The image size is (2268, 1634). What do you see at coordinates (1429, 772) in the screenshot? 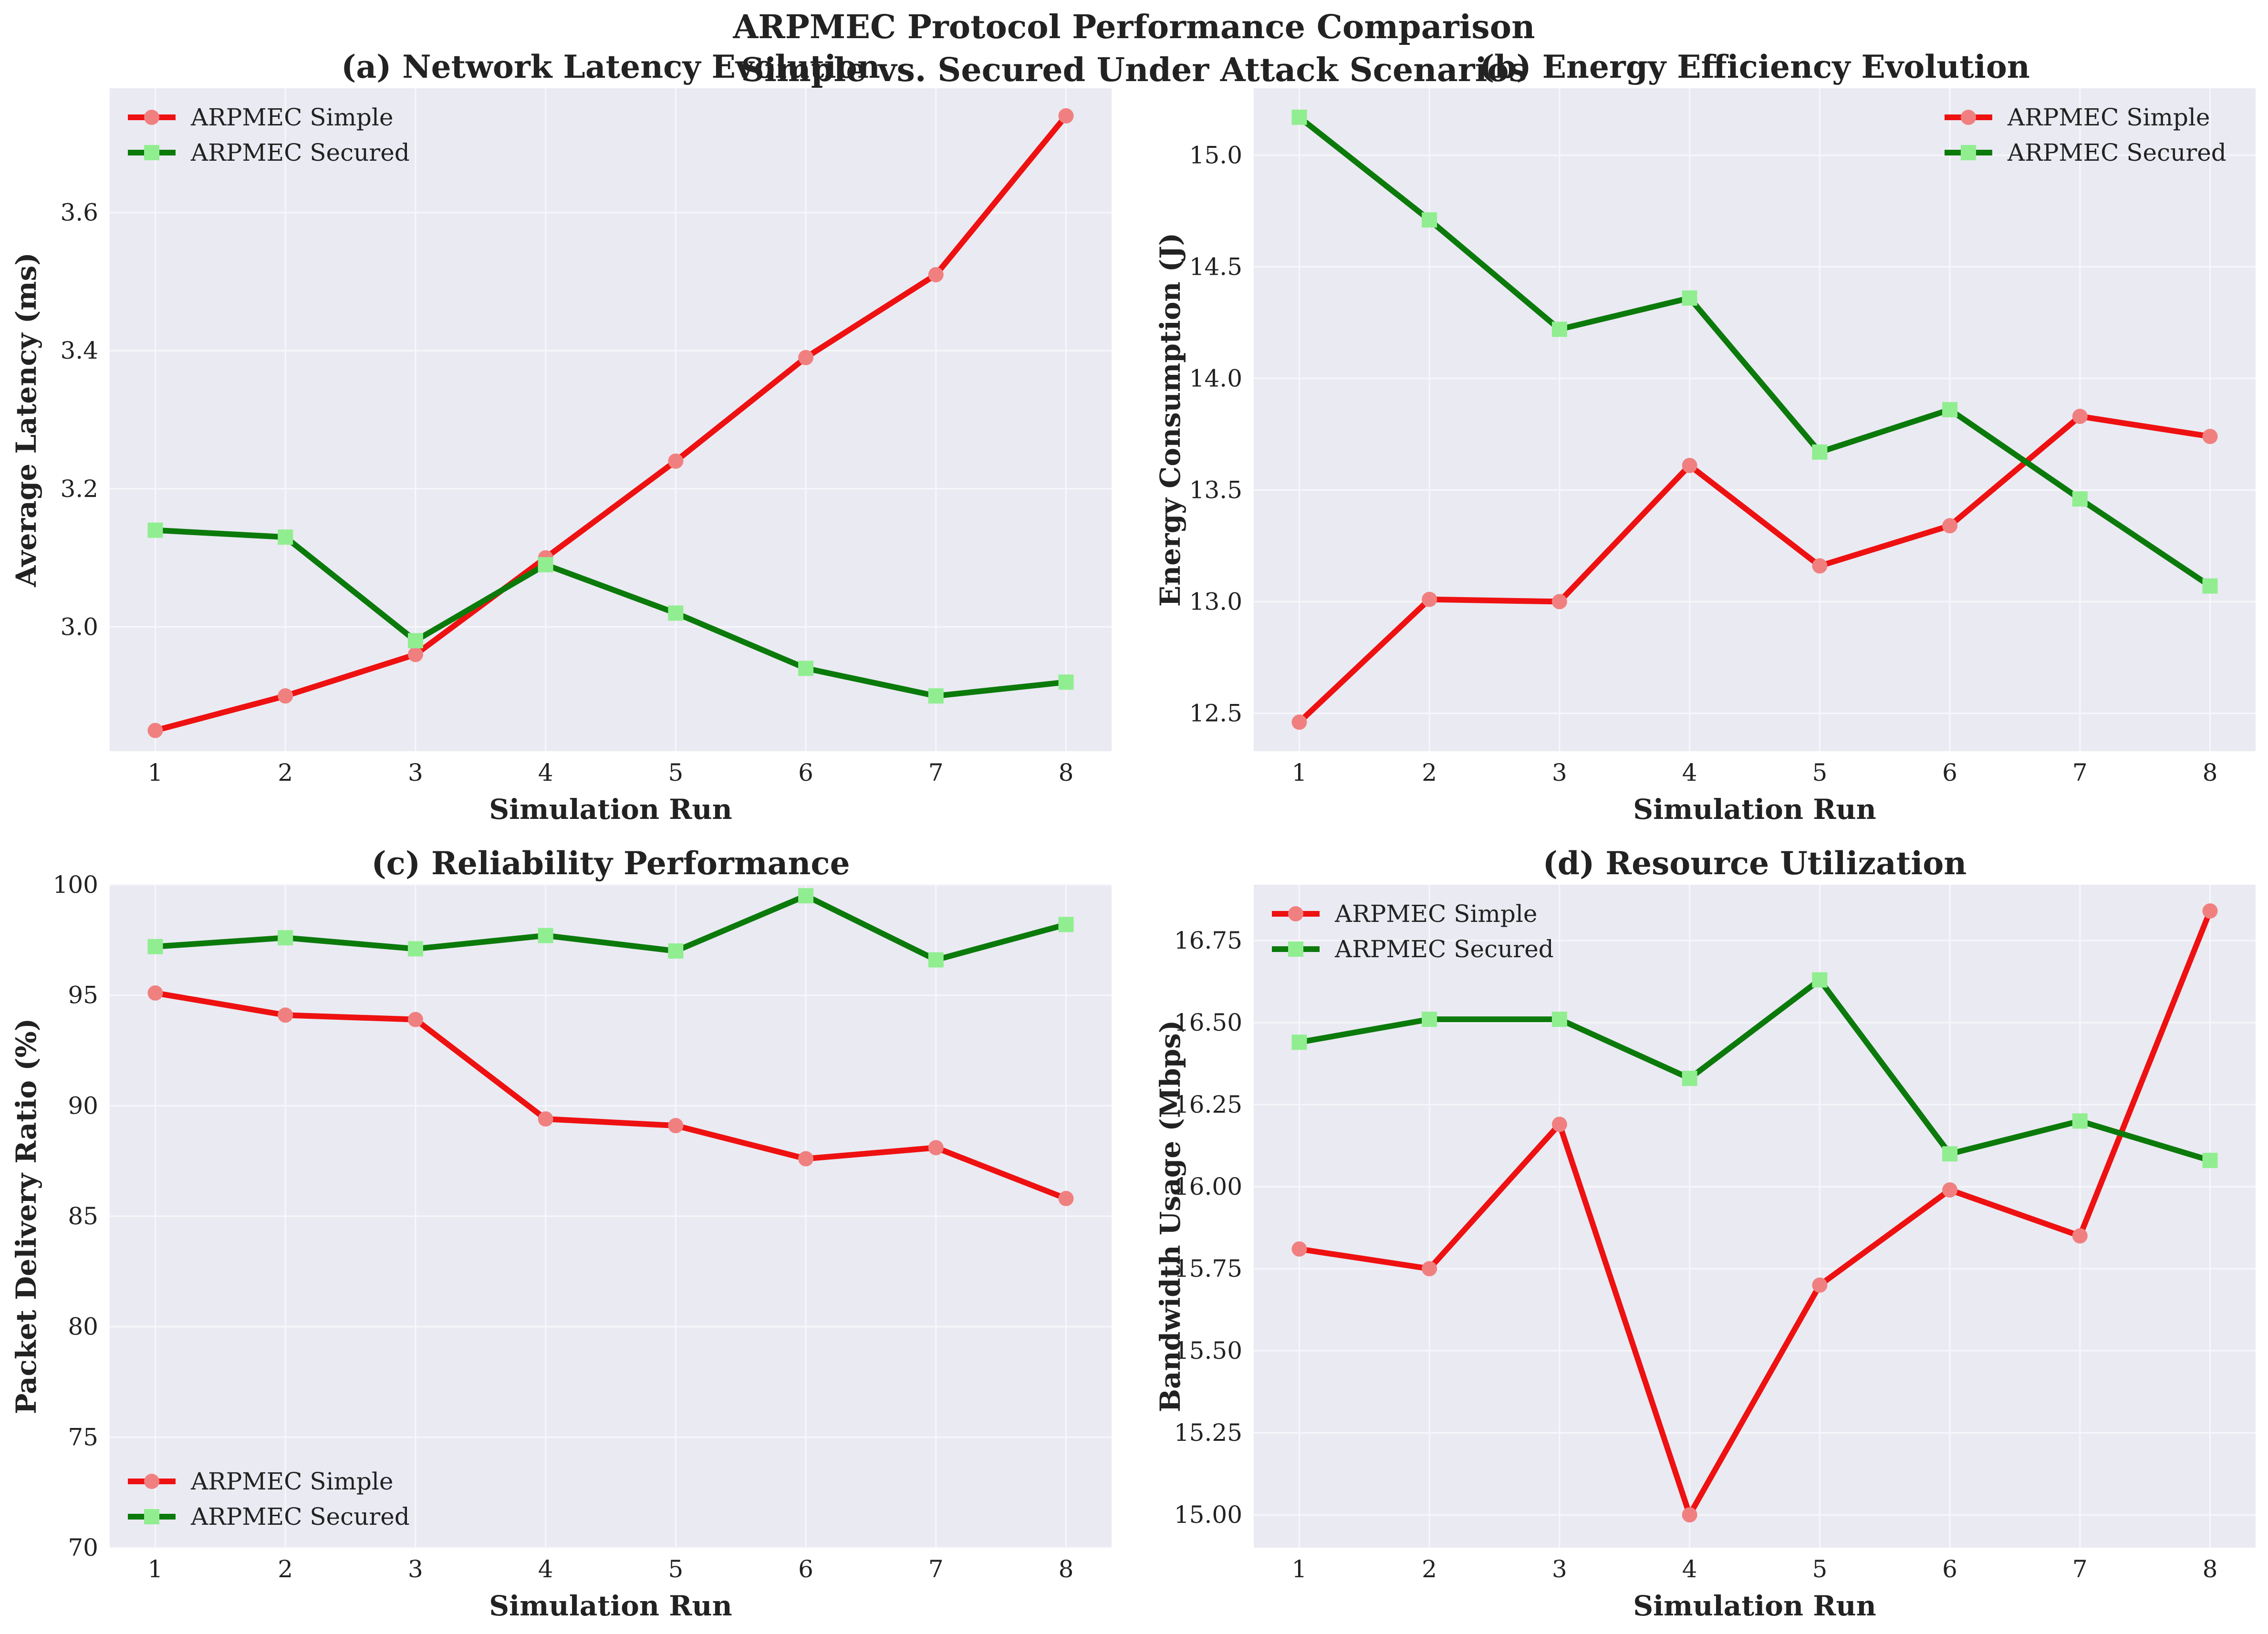
I see `panel-b-x-tick-label: 2` at bounding box center [1429, 772].